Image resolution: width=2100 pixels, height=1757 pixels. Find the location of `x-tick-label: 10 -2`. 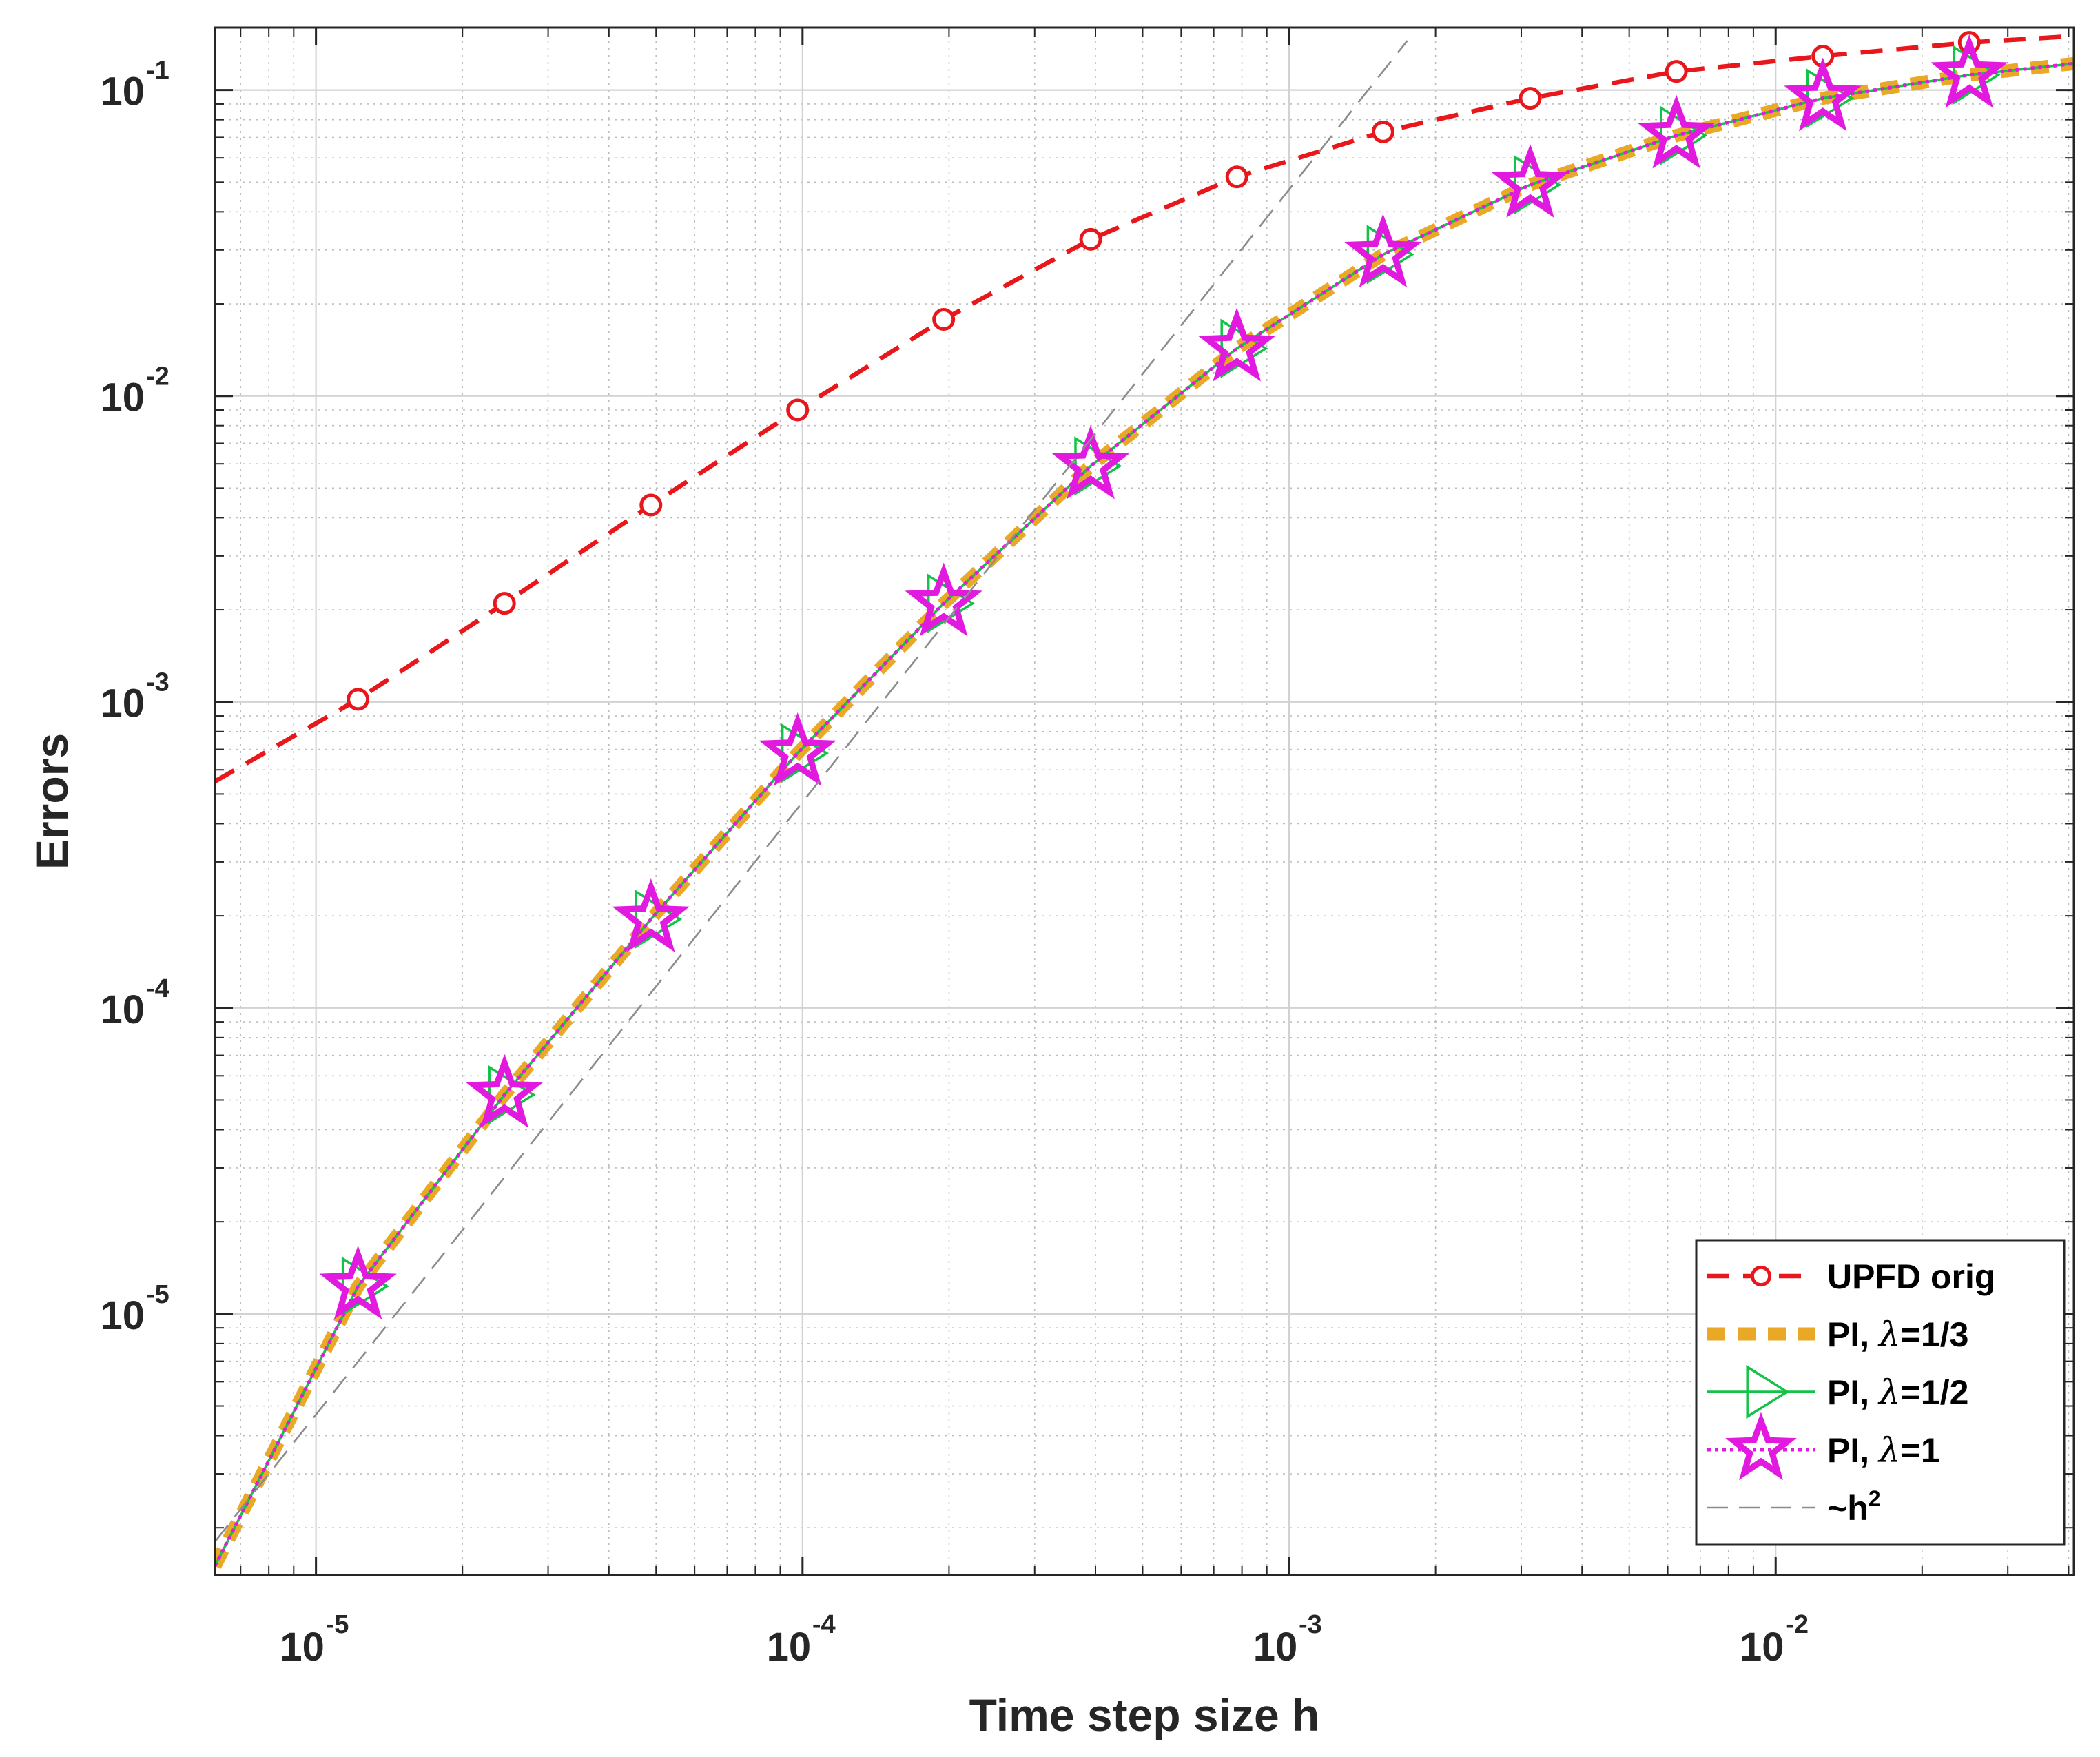

x-tick-label: 10 -2 is located at coordinates (1774, 1639).